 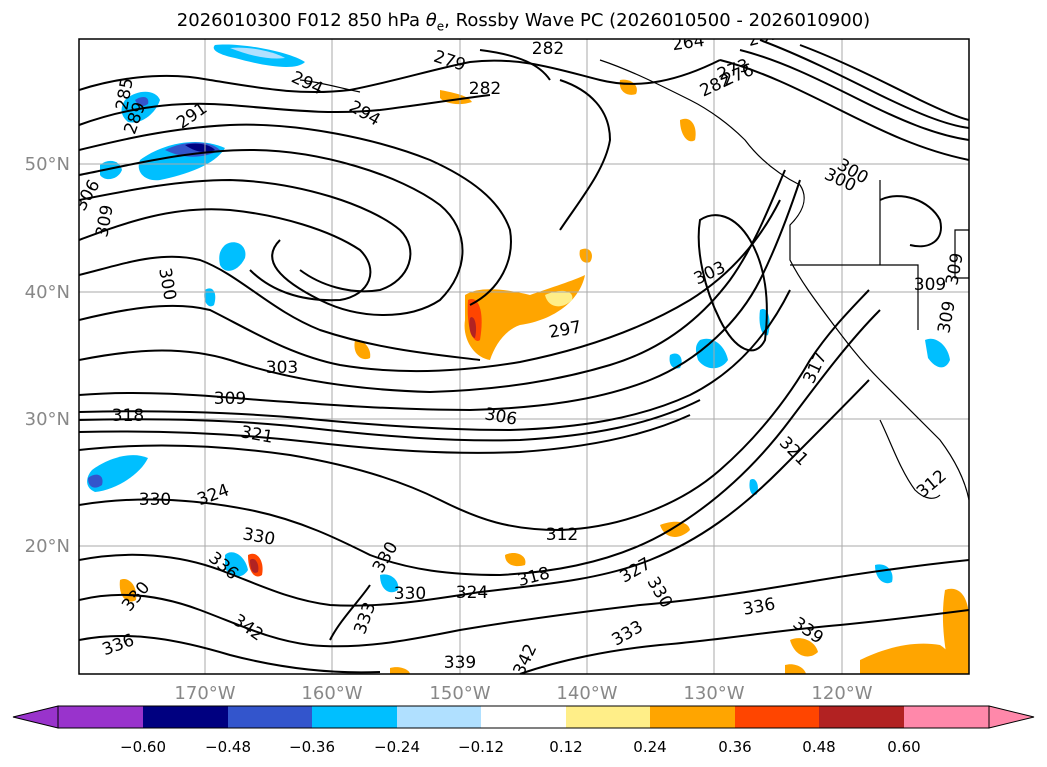 I want to click on title-theta: θ, so click(x=431, y=20).